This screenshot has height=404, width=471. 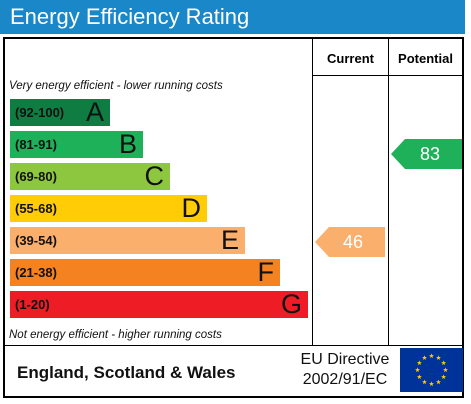 I want to click on header-divider, so click(x=387, y=75).